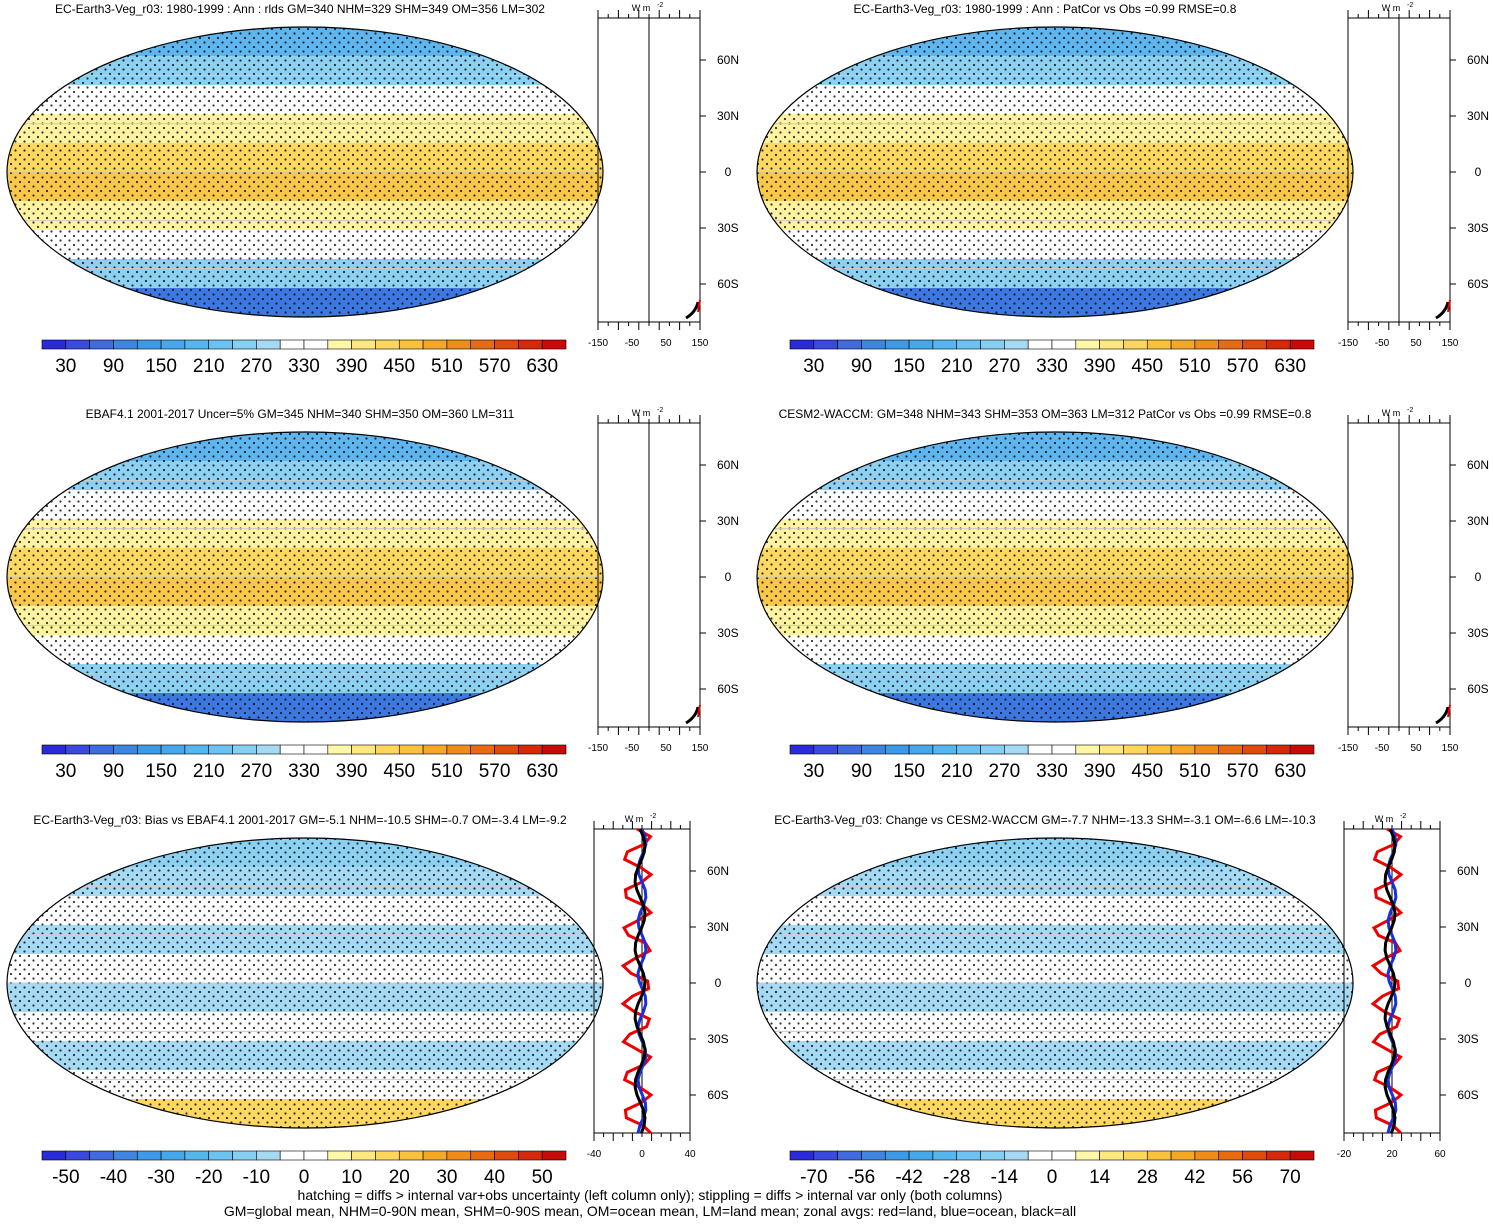 The width and height of the screenshot is (1493, 1224). I want to click on zonal-unit-exp: -2, so click(660, 410).